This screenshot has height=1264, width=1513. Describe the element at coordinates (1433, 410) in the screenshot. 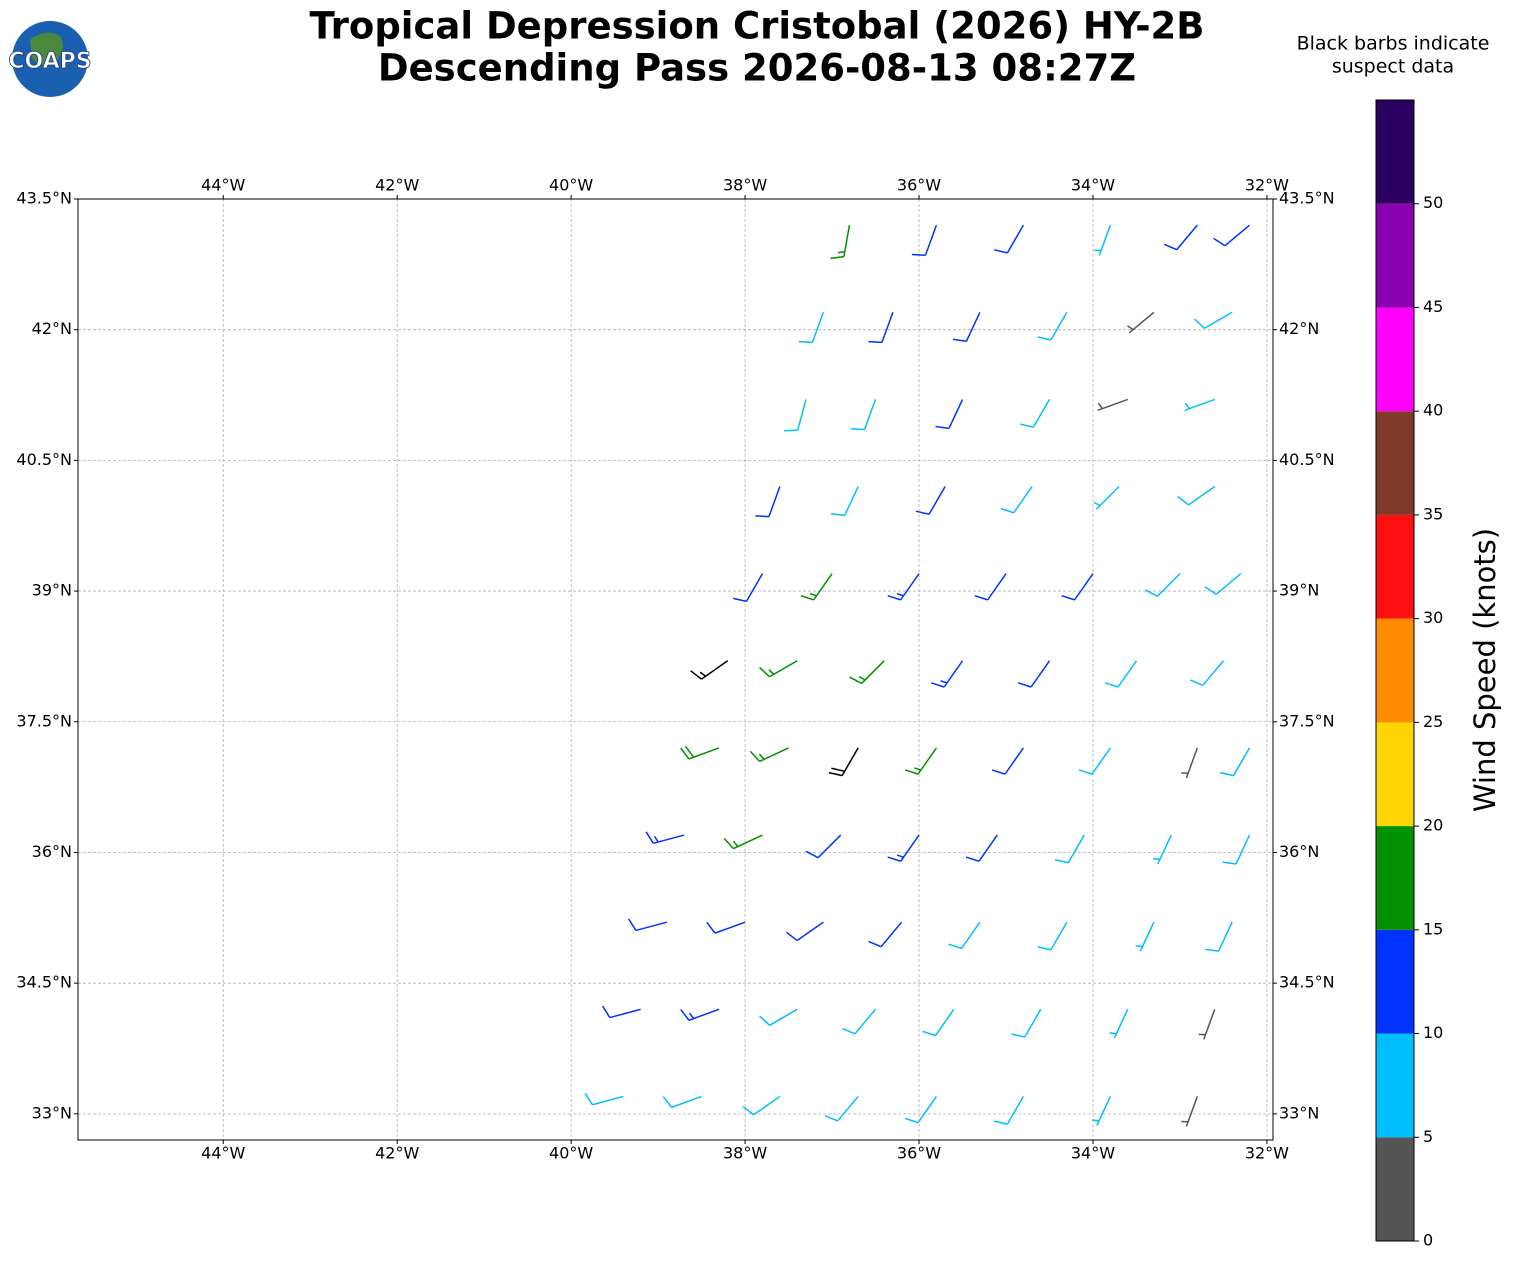

I see `colorbar-tick-label: 40` at that location.